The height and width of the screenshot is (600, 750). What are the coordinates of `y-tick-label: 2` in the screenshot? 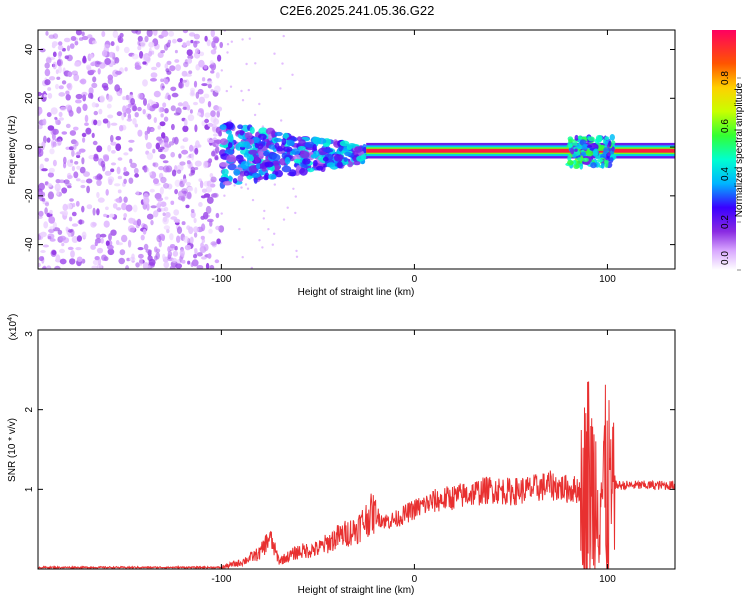 It's located at (29, 409).